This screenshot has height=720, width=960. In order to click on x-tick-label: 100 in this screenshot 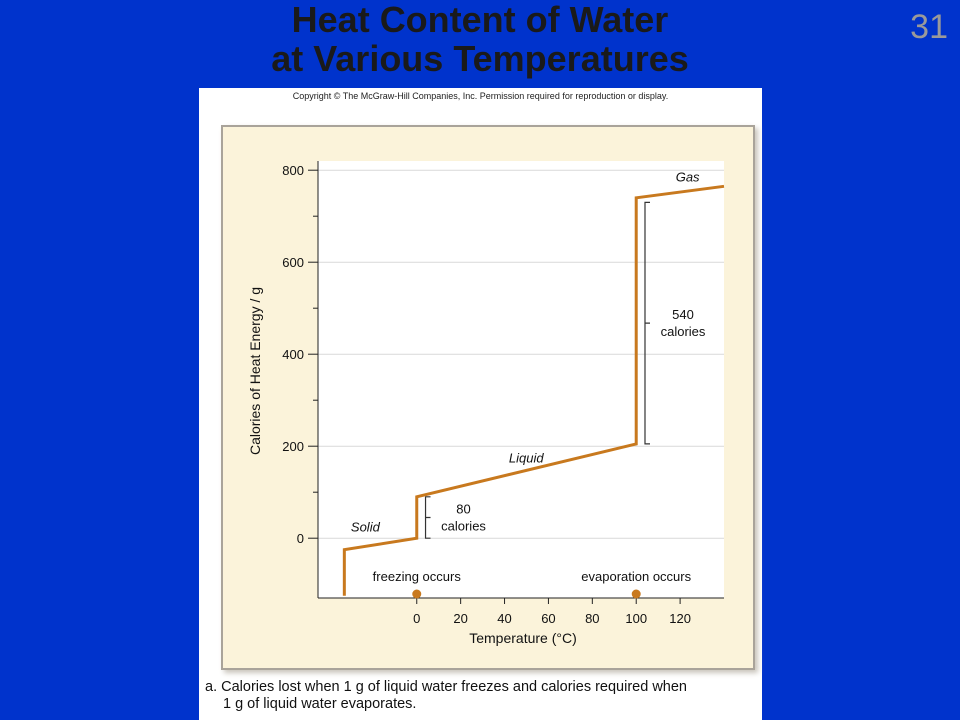, I will do `click(636, 618)`.